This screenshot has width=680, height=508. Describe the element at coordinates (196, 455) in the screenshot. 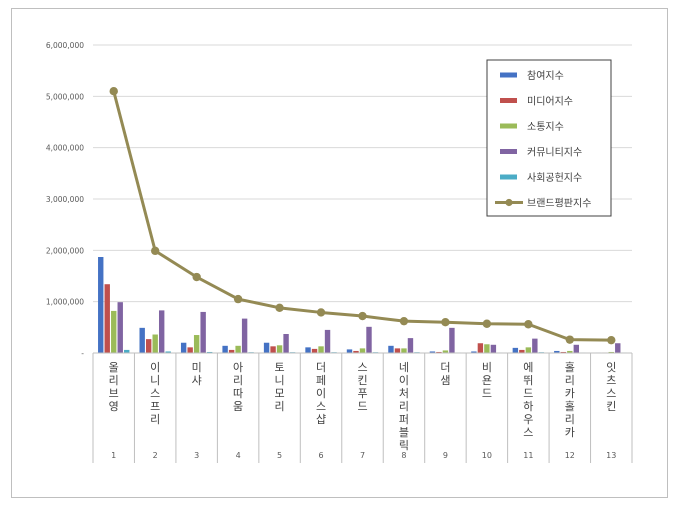

I see `rank-label: 3` at that location.